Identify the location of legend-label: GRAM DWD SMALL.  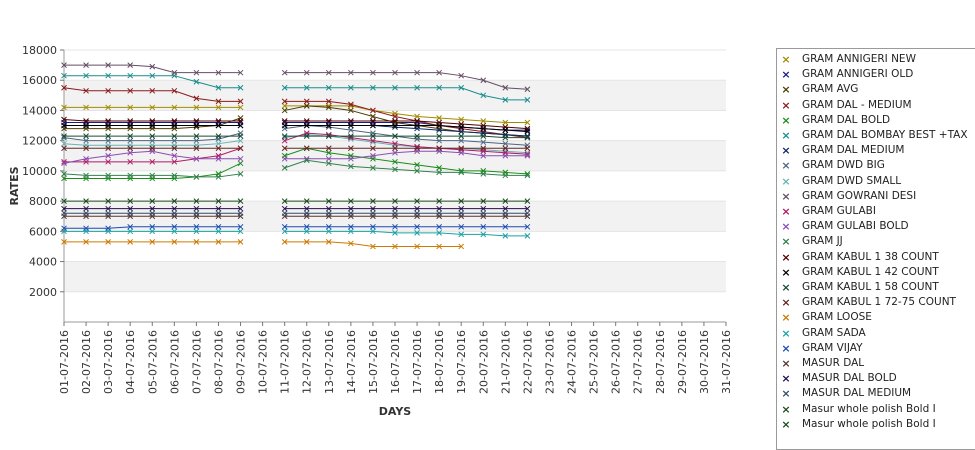
(852, 180).